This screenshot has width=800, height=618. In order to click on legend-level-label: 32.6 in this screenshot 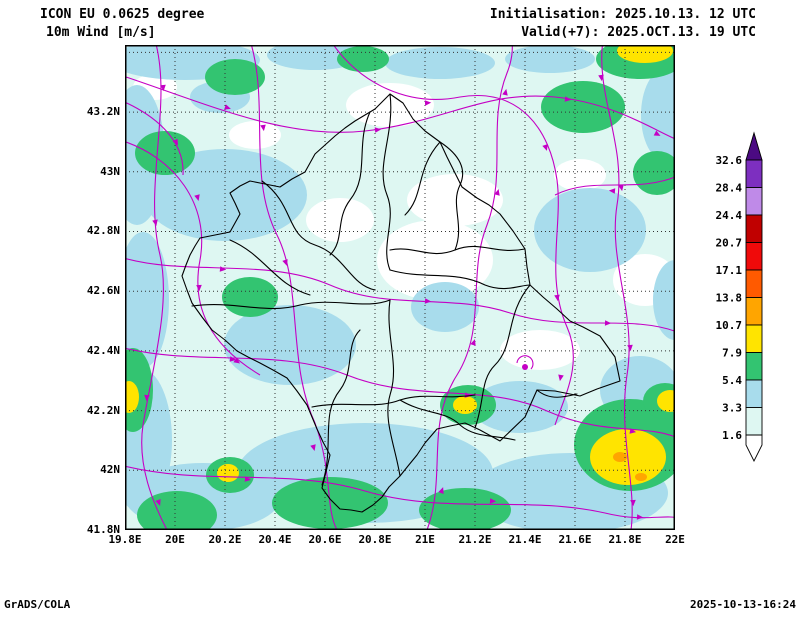, I will do `click(729, 160)`.